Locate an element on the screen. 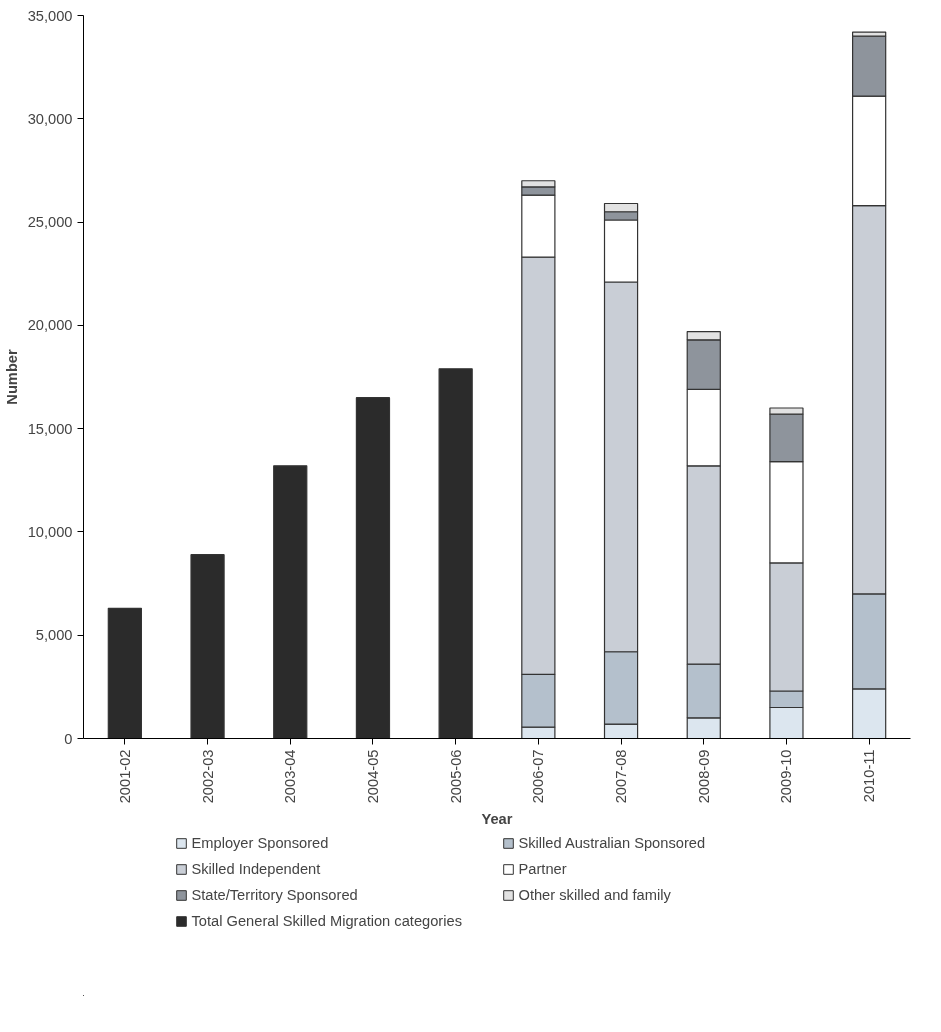  y-axis-title: Number is located at coordinates (11, 377).